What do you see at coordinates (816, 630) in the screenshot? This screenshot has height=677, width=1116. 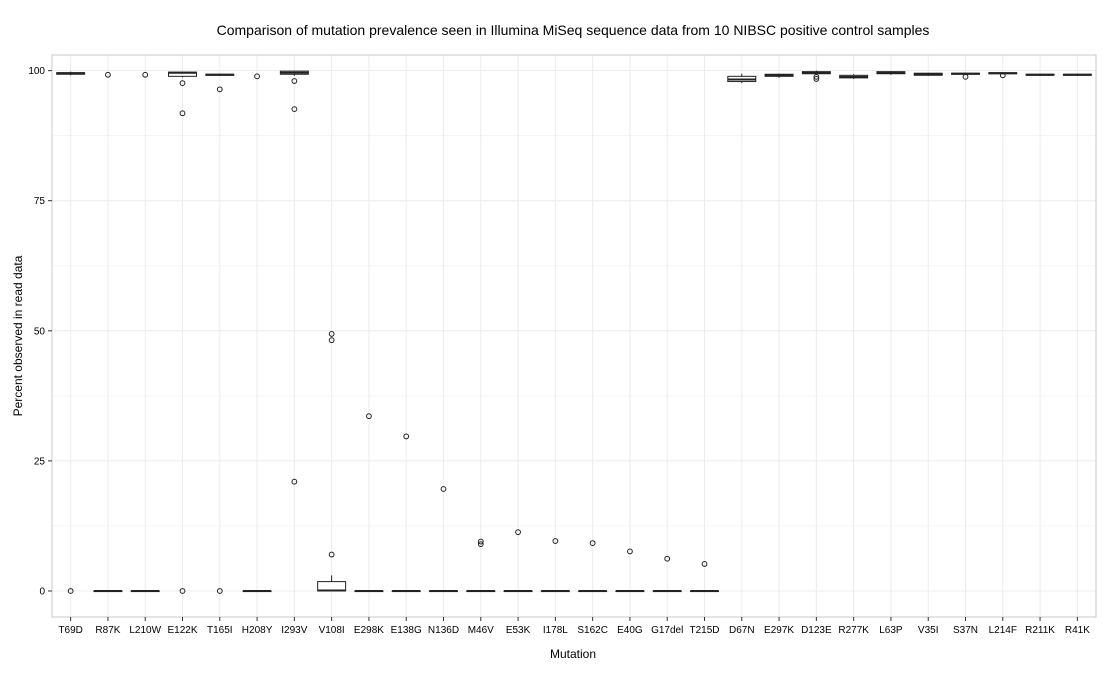 I see `x-tick-label: D123E` at bounding box center [816, 630].